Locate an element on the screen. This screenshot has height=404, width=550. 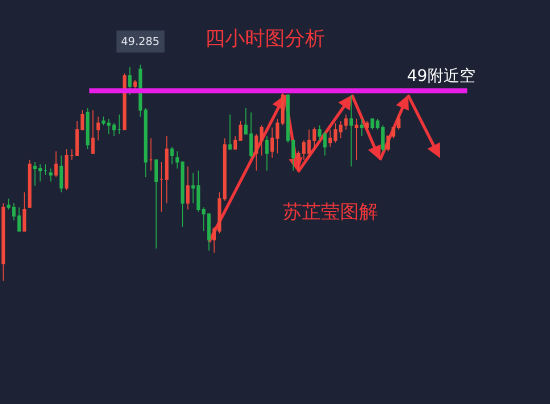
ref-line-label: 49附近空 is located at coordinates (441, 75).